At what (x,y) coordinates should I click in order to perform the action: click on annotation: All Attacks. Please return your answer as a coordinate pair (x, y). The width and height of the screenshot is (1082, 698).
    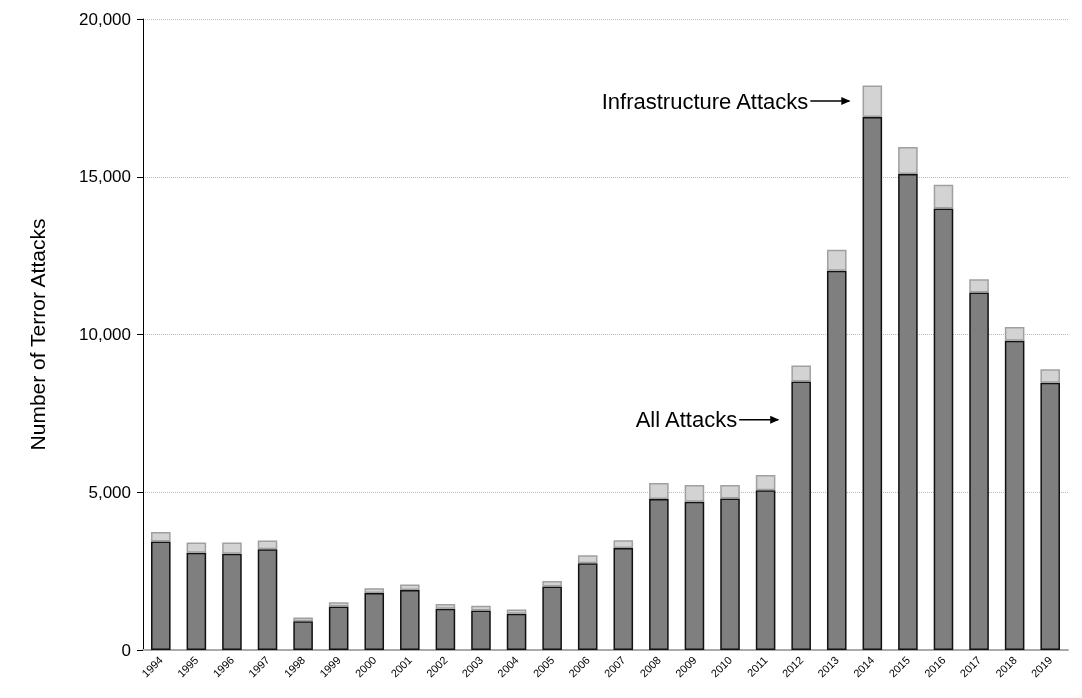
    Looking at the image, I should click on (686, 420).